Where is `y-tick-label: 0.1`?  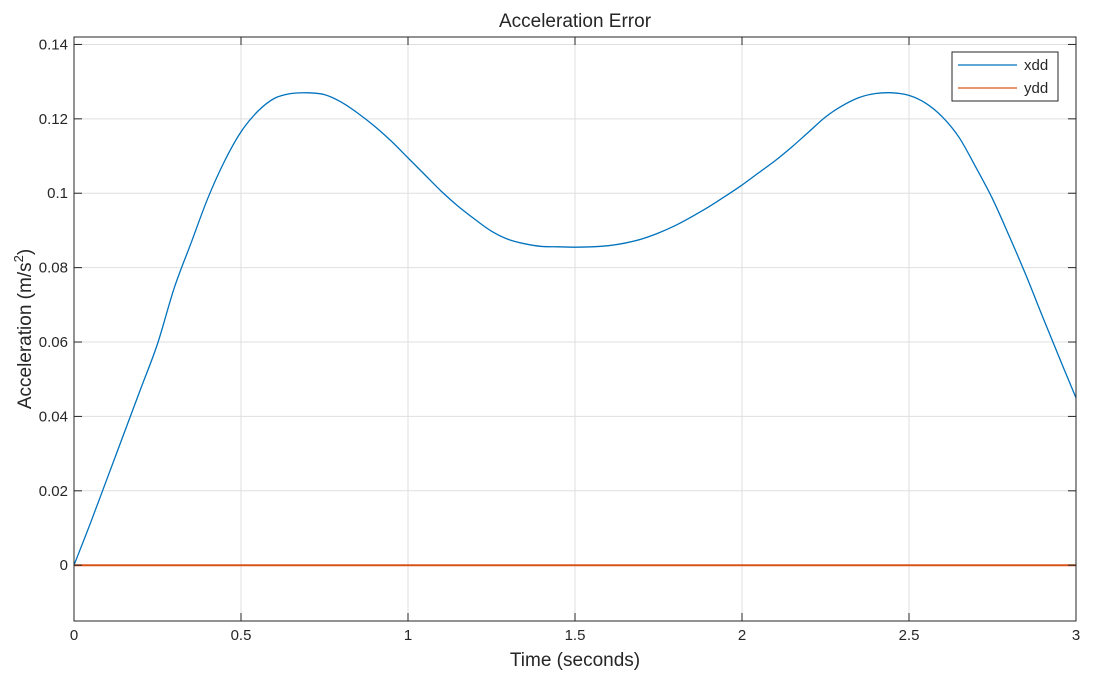
y-tick-label: 0.1 is located at coordinates (57, 193).